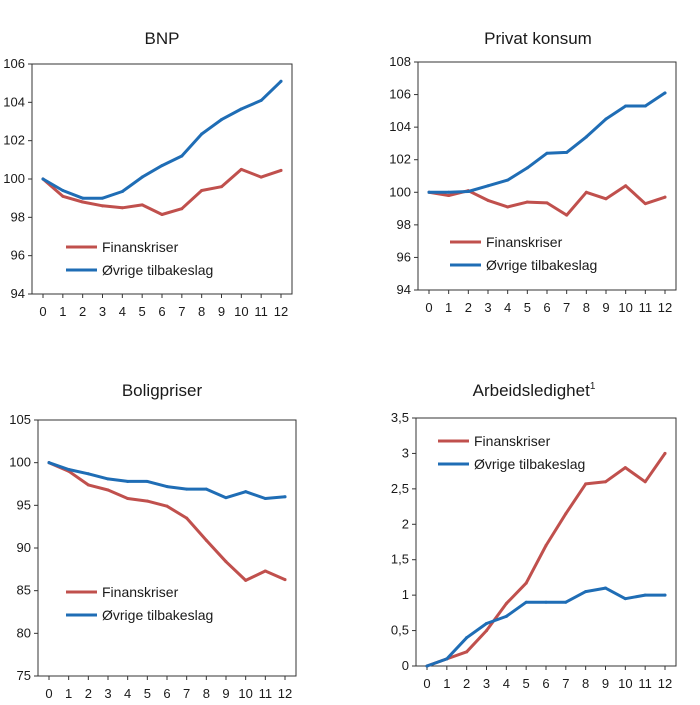 The image size is (700, 705). I want to click on chart-0-plot-frame, so click(162, 179).